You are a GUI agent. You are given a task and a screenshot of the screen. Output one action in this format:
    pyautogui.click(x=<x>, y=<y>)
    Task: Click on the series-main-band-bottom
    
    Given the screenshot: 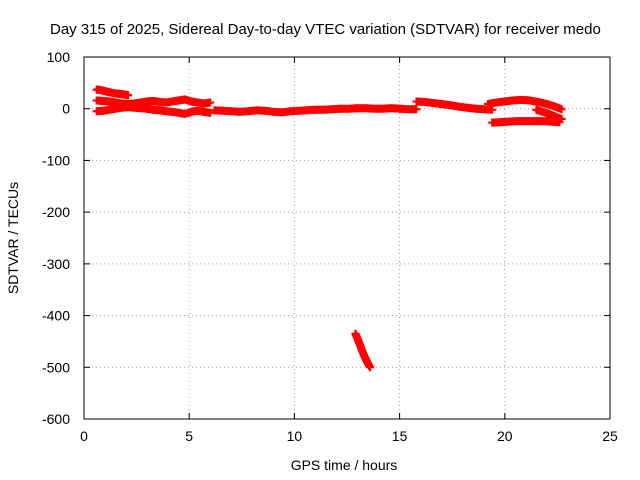 What is the action you would take?
    pyautogui.click(x=153, y=110)
    